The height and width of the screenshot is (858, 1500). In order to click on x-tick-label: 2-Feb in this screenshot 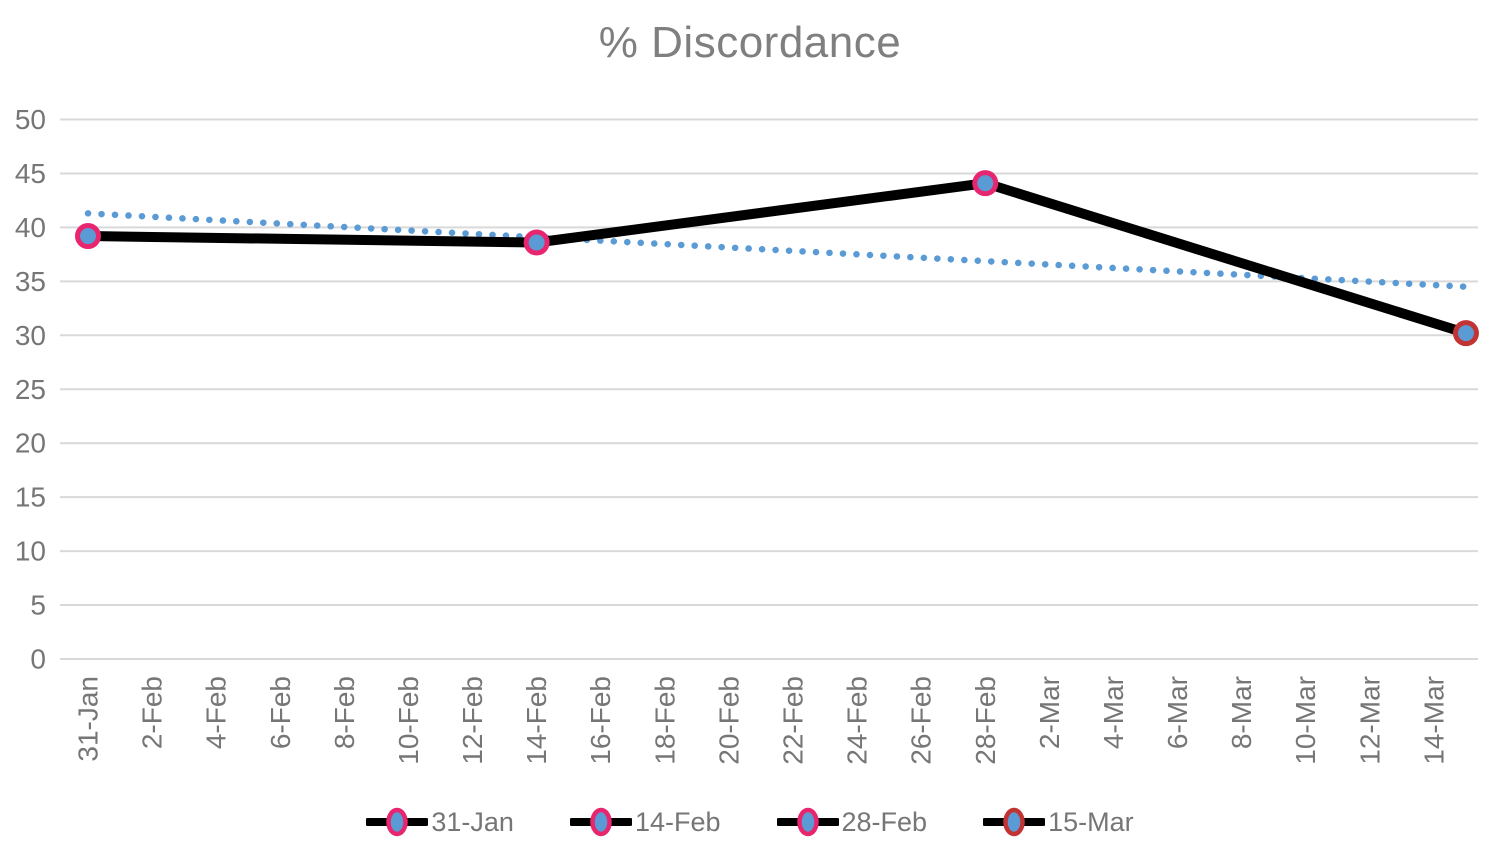, I will do `click(152, 712)`.